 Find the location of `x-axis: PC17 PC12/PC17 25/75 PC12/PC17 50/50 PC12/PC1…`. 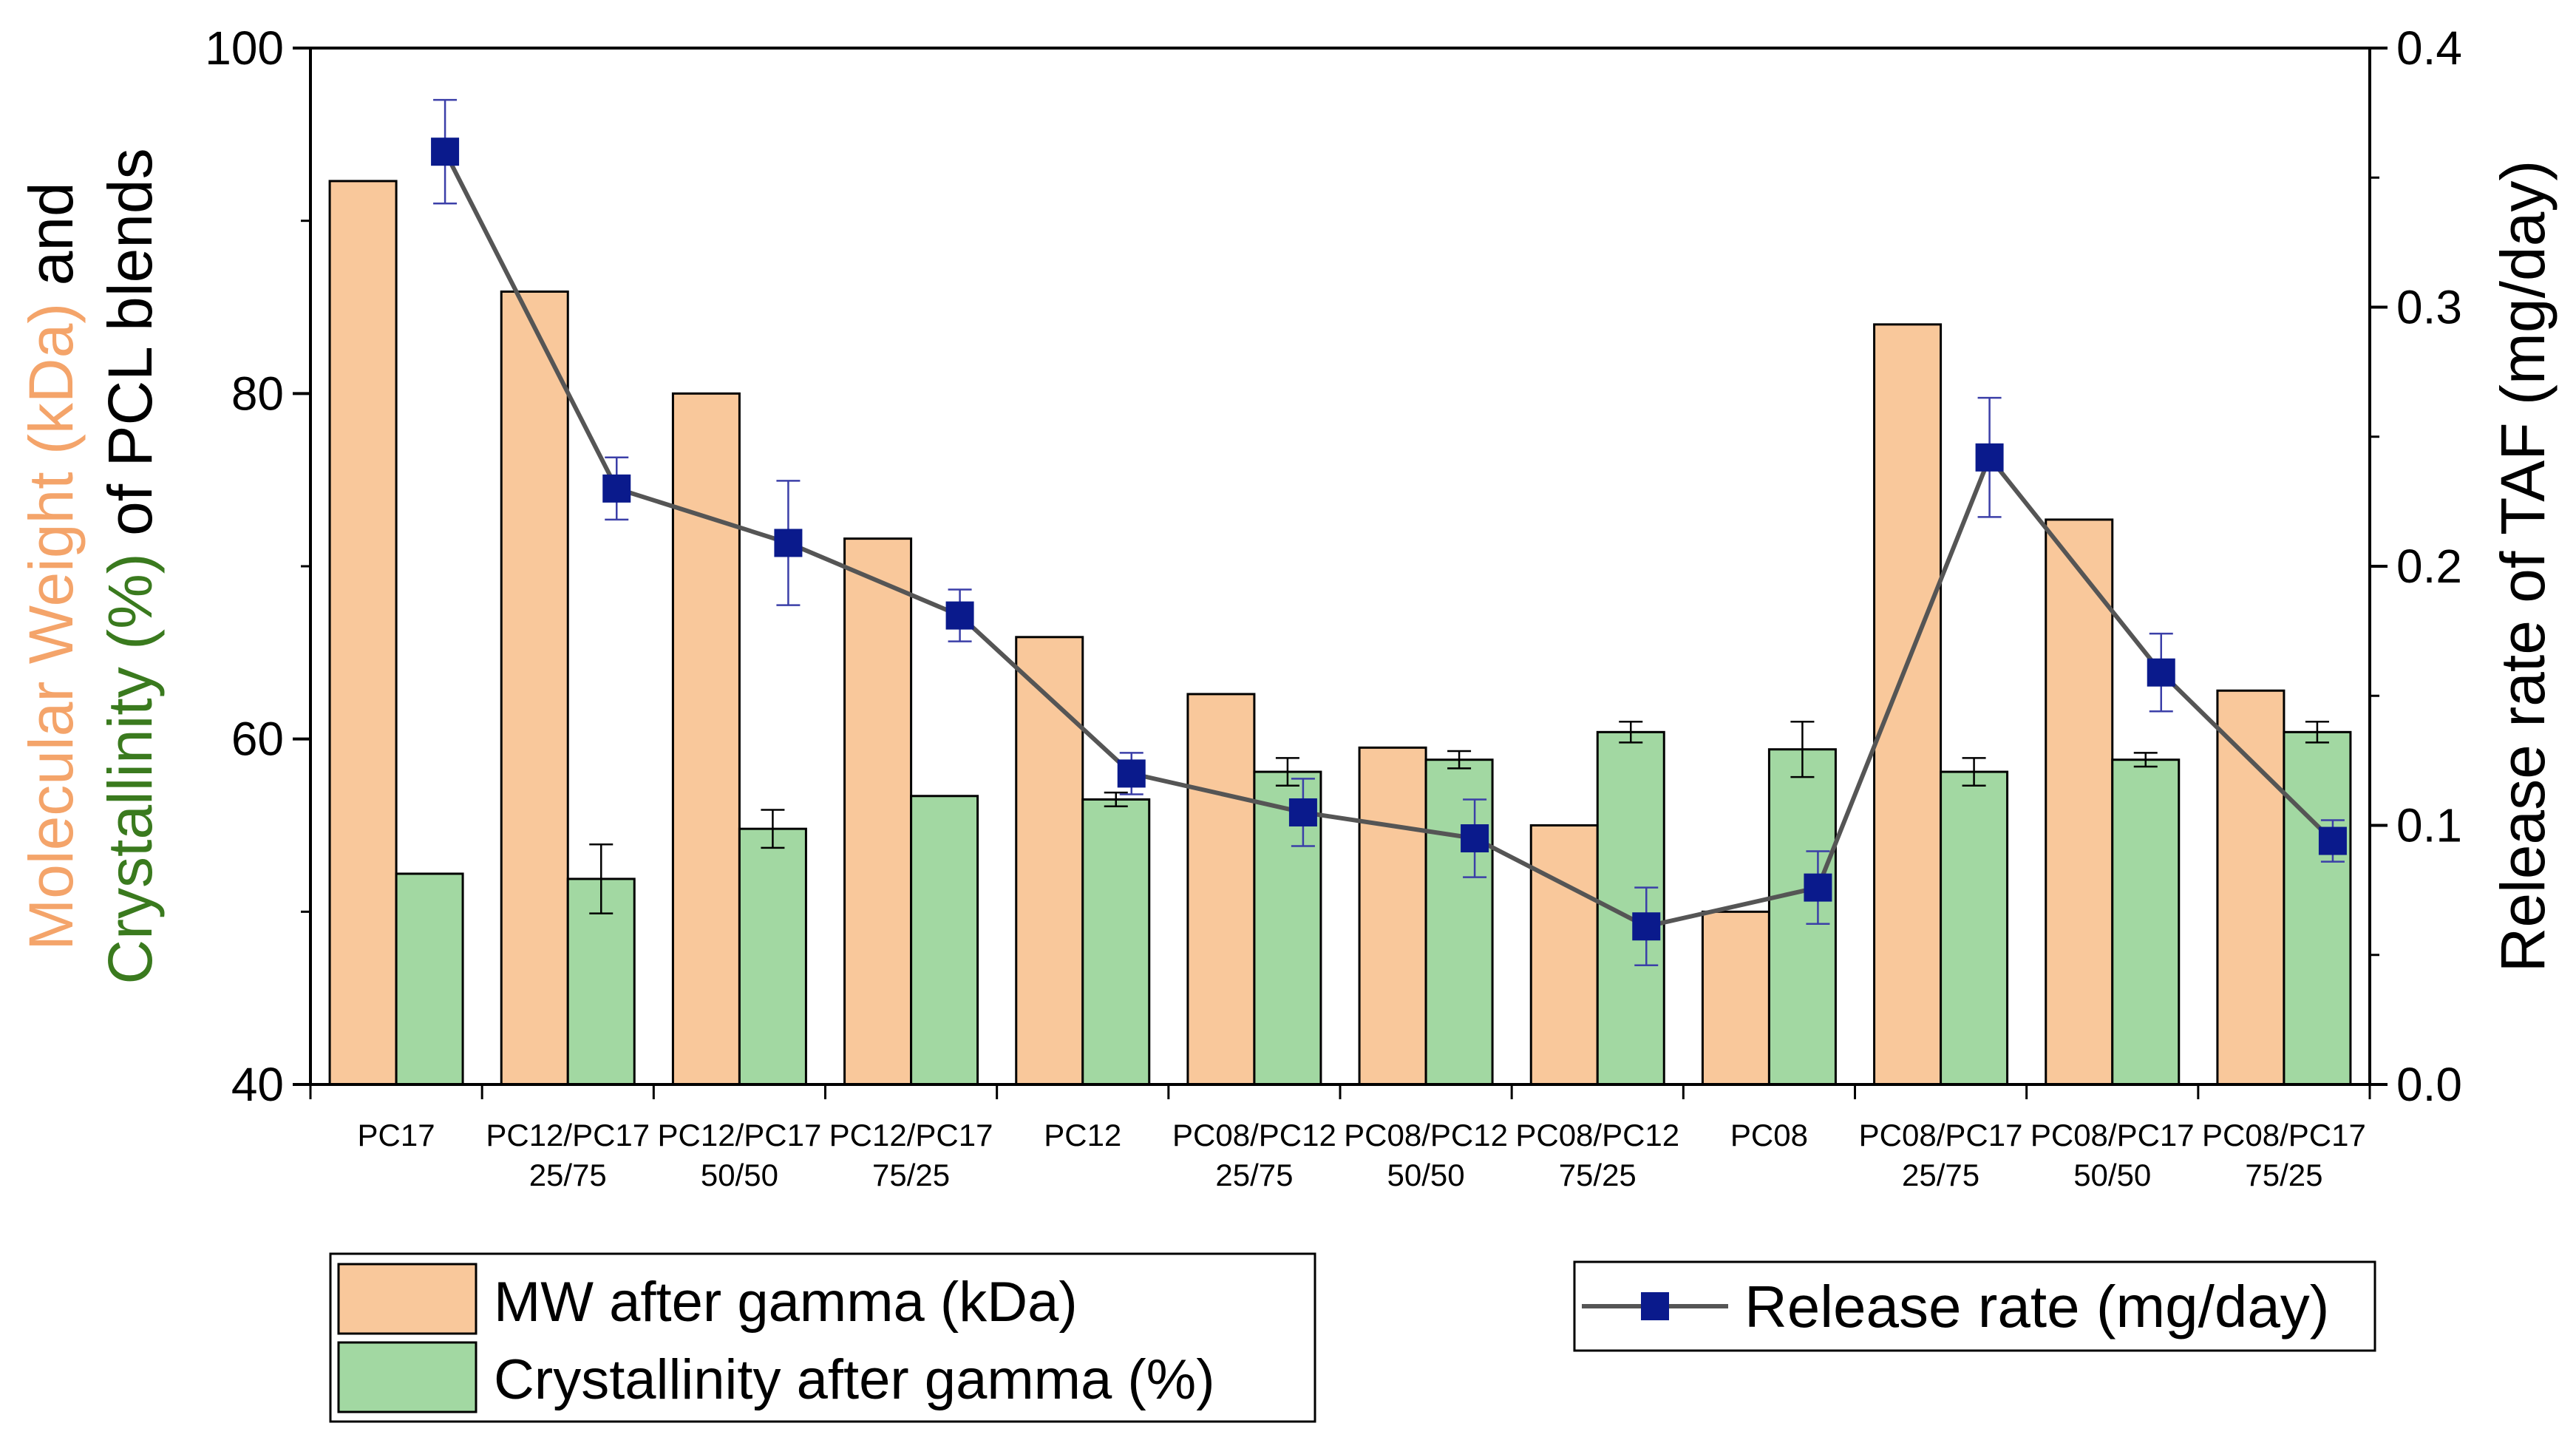

x-axis: PC17 PC12/PC17 25/75 PC12/PC17 50/50 PC12/PC1… is located at coordinates (1340, 1138).